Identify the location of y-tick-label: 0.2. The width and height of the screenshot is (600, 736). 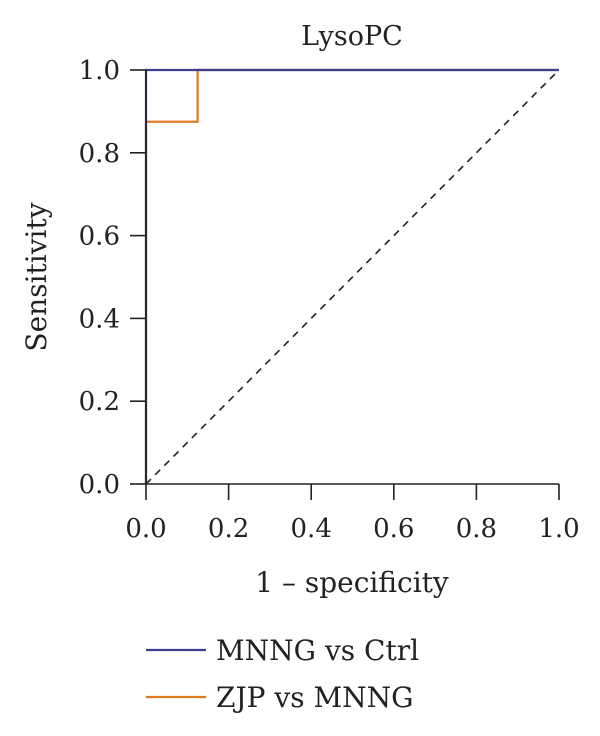
(99, 402).